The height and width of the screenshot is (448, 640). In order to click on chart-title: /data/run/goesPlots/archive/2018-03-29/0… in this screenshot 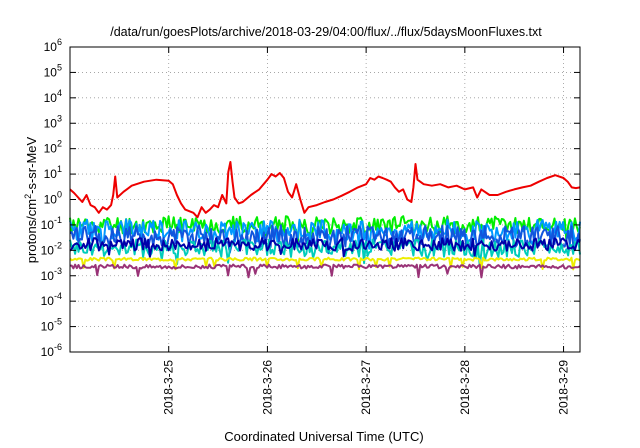, I will do `click(326, 32)`.